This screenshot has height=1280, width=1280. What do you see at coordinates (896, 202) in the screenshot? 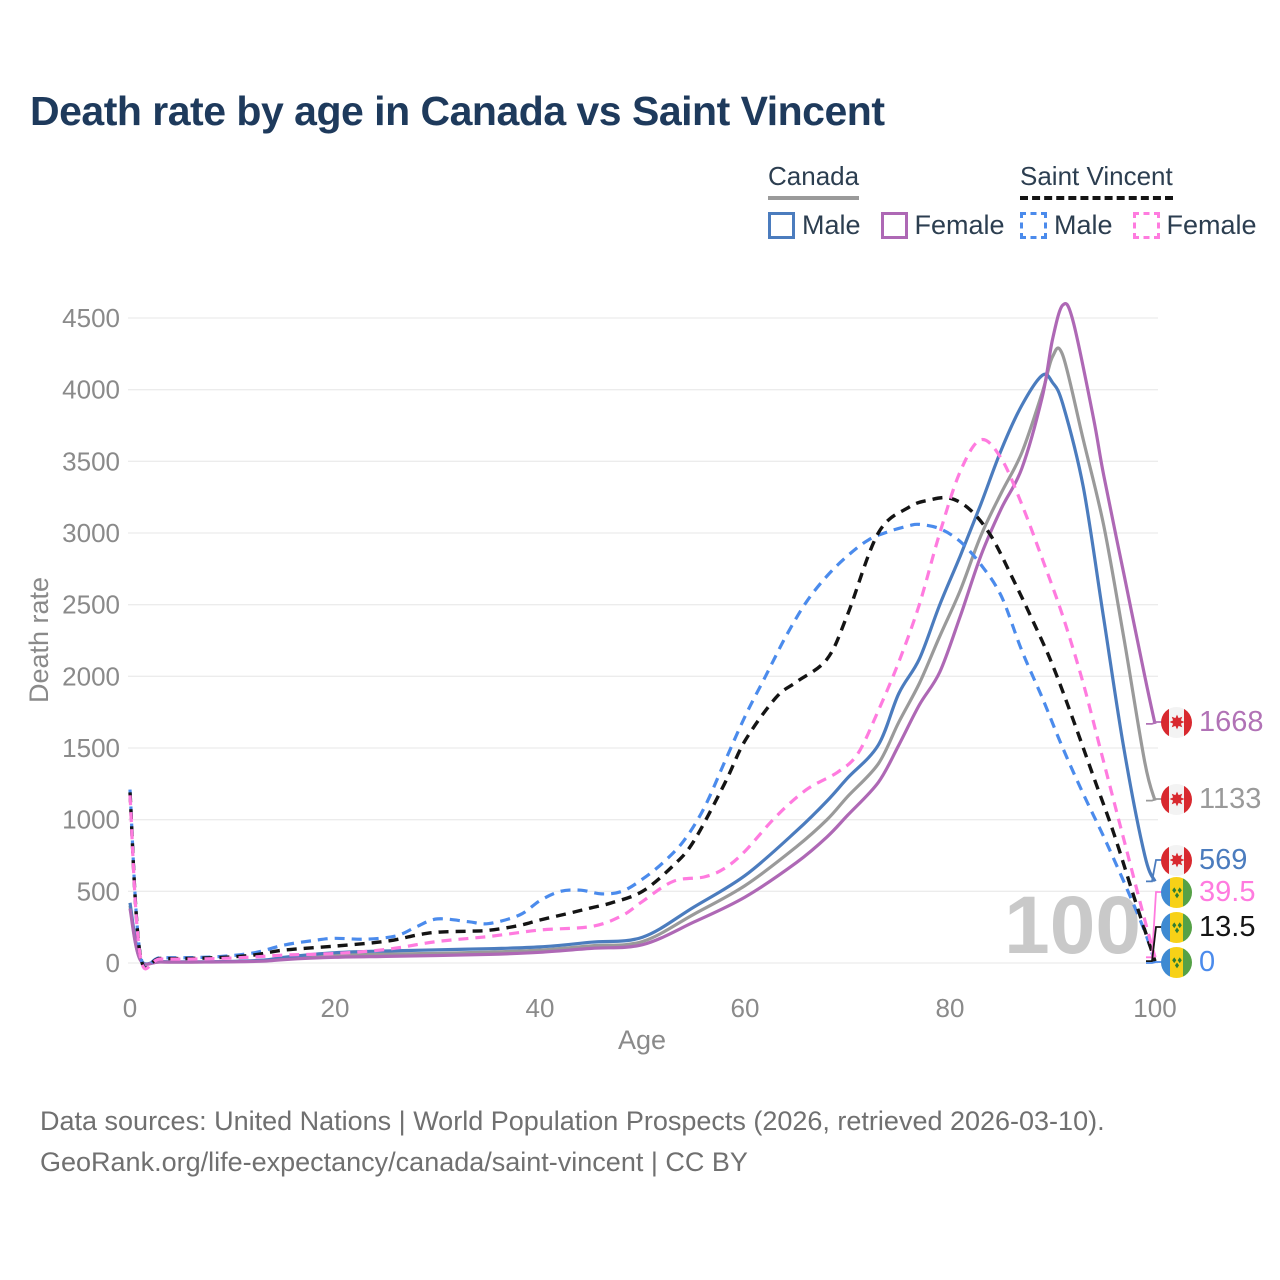
I see `legend-group-canada: Canada Male Female` at bounding box center [896, 202].